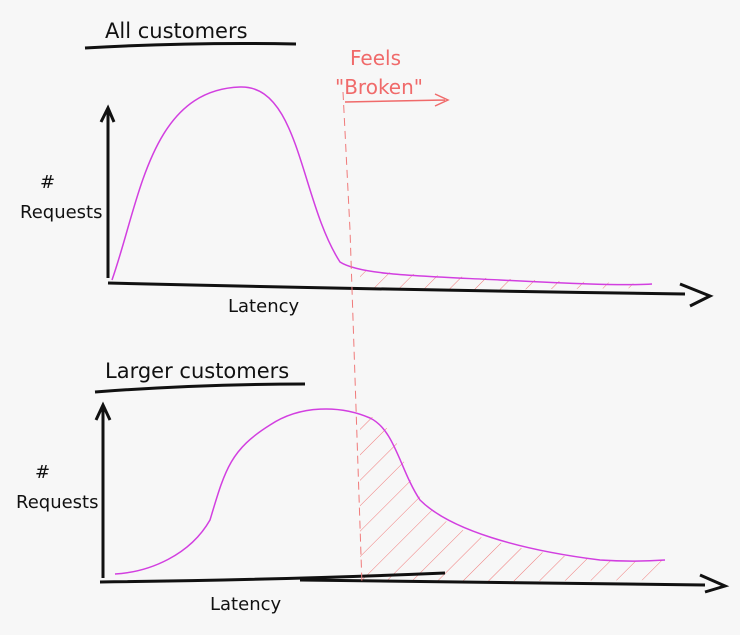 This screenshot has width=740, height=635. I want to click on hatched-area, so click(512, 497).